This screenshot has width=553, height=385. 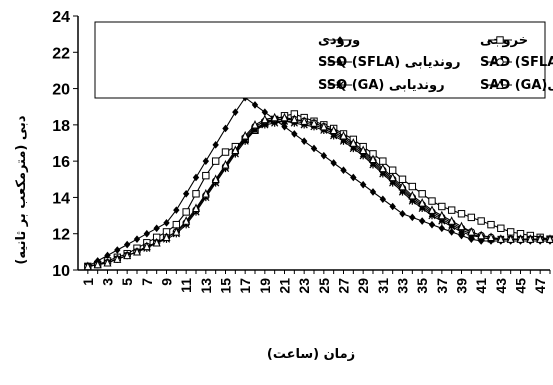 What do you see at coordinates (501, 286) in the screenshot?
I see `x-tick-label: 43` at bounding box center [501, 286].